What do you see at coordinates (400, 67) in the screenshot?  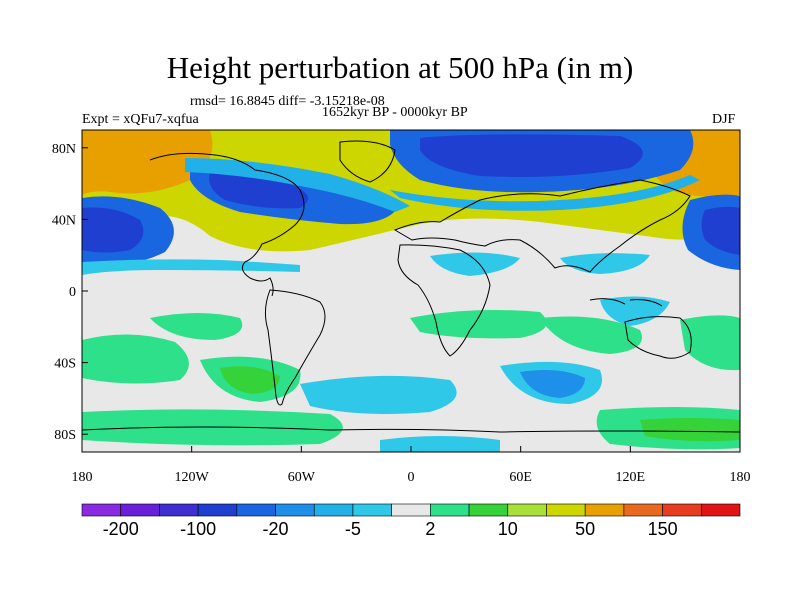 I see `map-title: Height perturbation at 500 hPa (in m)` at bounding box center [400, 67].